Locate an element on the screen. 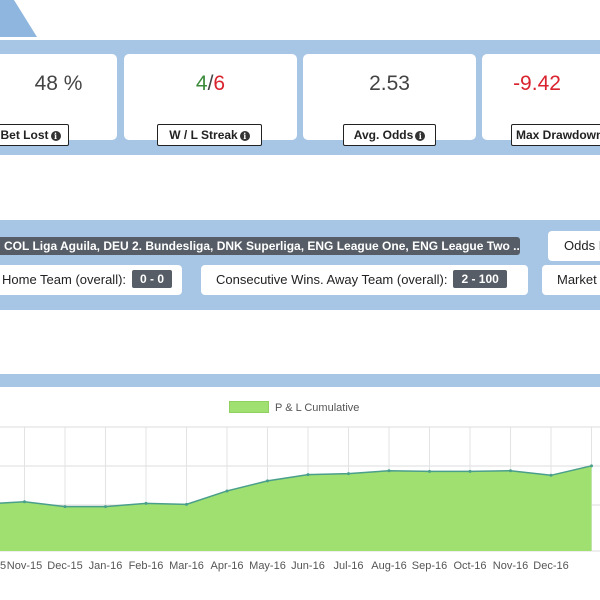  x-tick-label: Mar-16 is located at coordinates (186, 566).